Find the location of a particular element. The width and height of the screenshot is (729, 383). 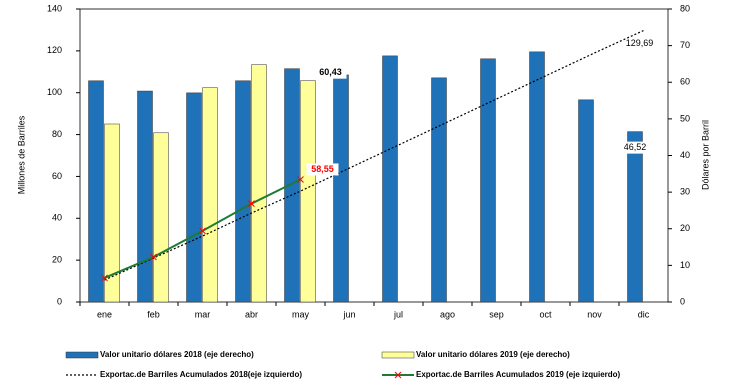

y2-axis-label: Dólares por Barril is located at coordinates (705, 155).